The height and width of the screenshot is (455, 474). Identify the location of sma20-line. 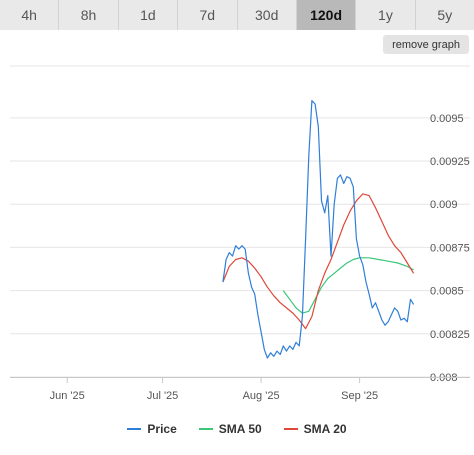
(318, 261).